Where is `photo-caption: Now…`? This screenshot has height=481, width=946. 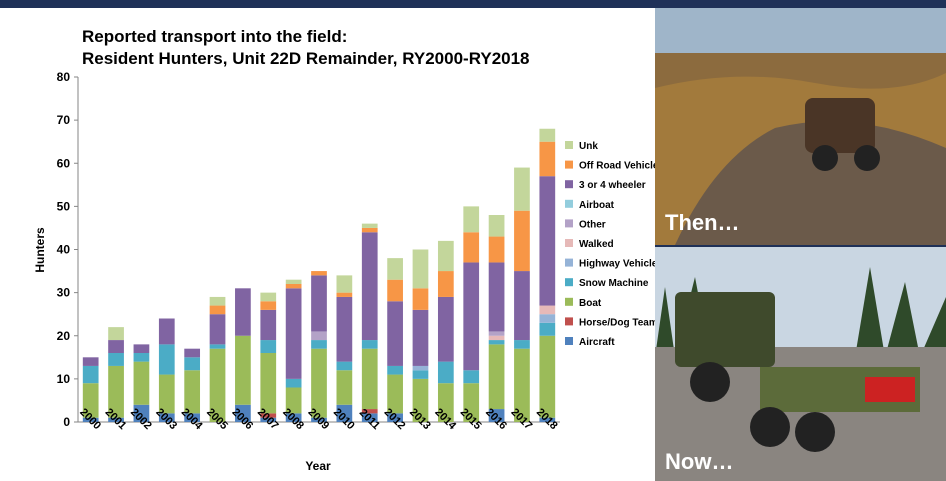
photo-caption: Now… is located at coordinates (699, 461).